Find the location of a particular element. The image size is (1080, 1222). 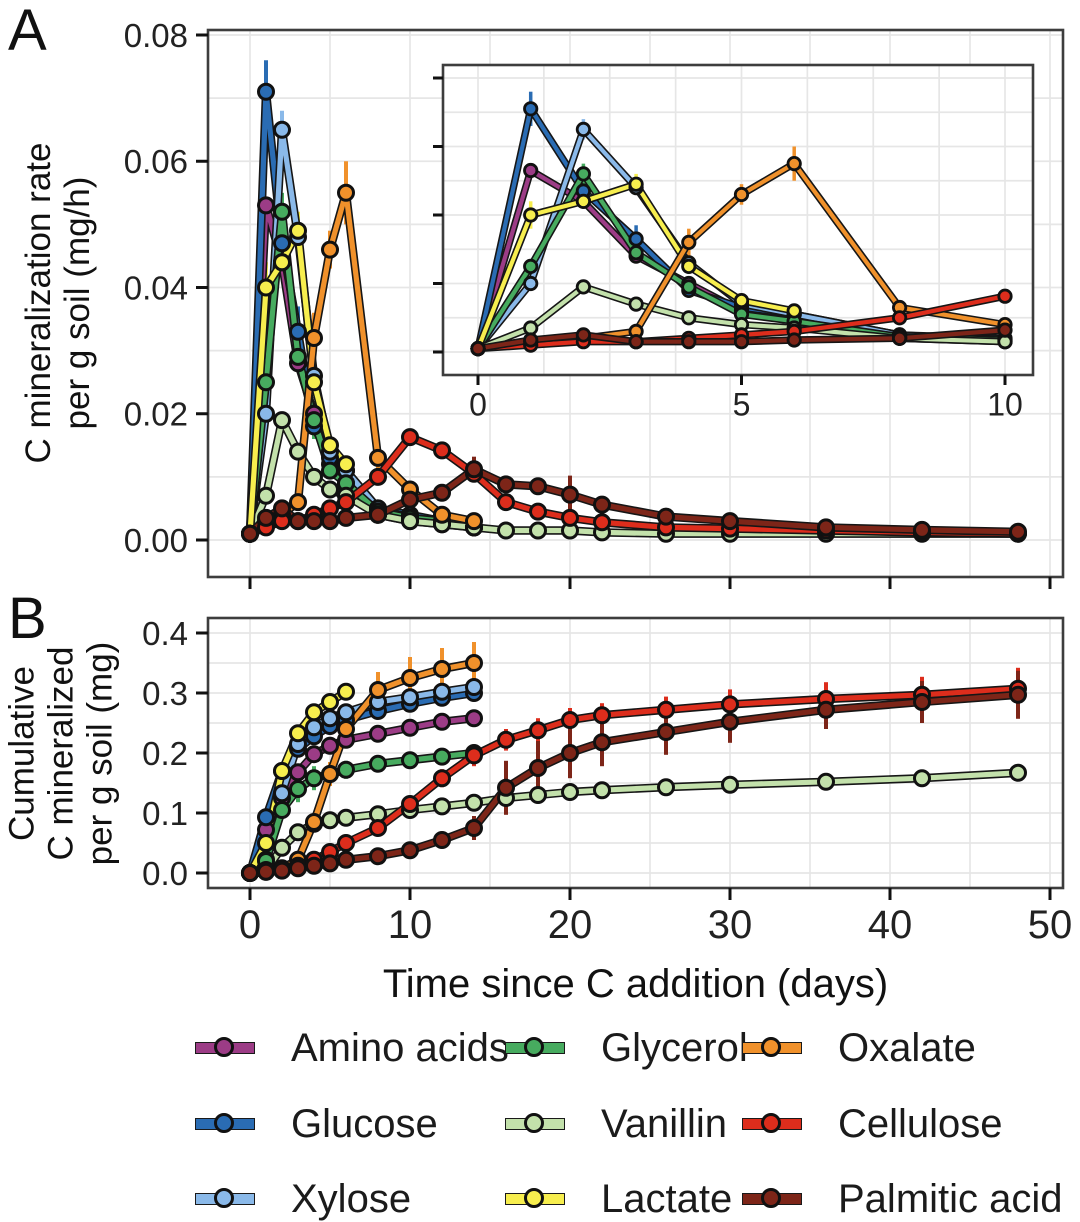

svg-text: 30 is located at coordinates (730, 925).